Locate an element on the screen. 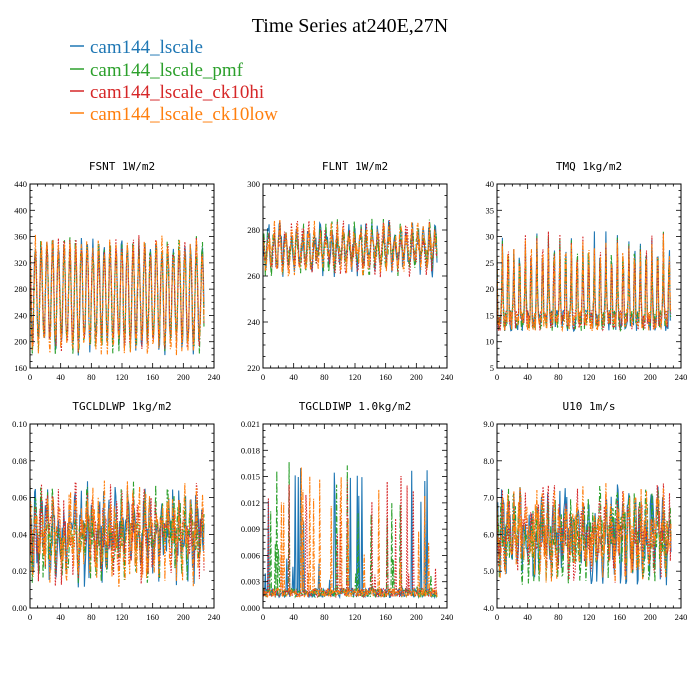  y-tick-label: 0.012 is located at coordinates (250, 503).